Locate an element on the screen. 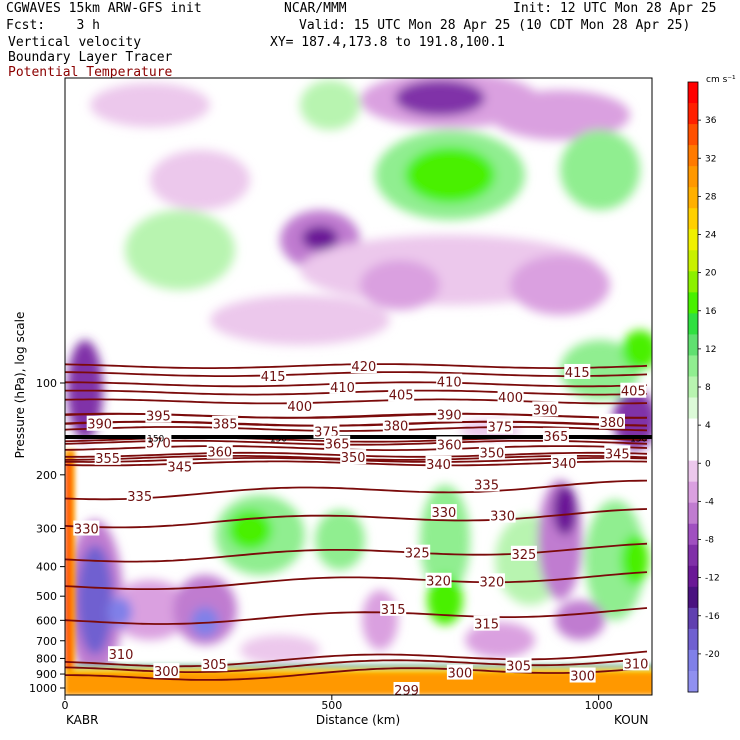 The width and height of the screenshot is (740, 740). colorbar-tick-label: 8 is located at coordinates (708, 388).